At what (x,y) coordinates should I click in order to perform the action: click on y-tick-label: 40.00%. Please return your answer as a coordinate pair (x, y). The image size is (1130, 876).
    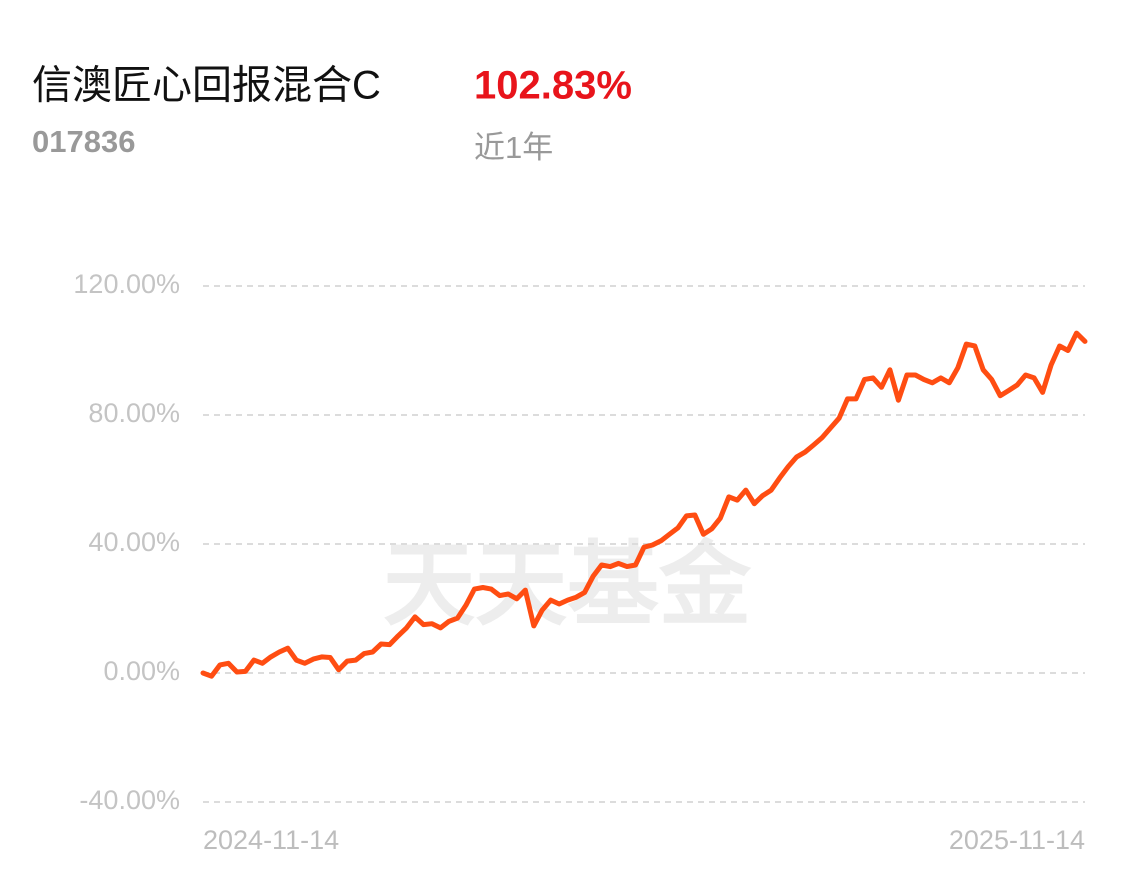
    Looking at the image, I should click on (134, 542).